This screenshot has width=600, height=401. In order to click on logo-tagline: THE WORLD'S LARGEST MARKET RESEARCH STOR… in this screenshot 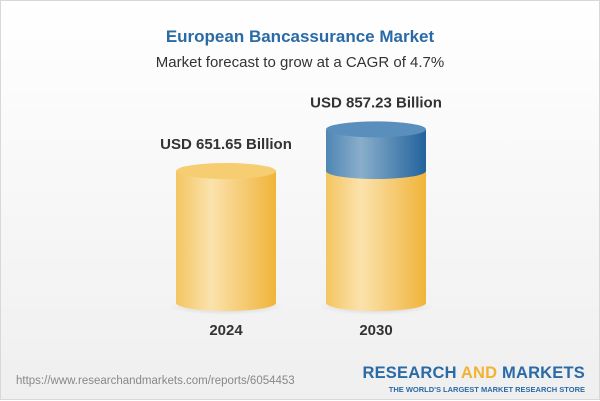, I will do `click(486, 389)`.